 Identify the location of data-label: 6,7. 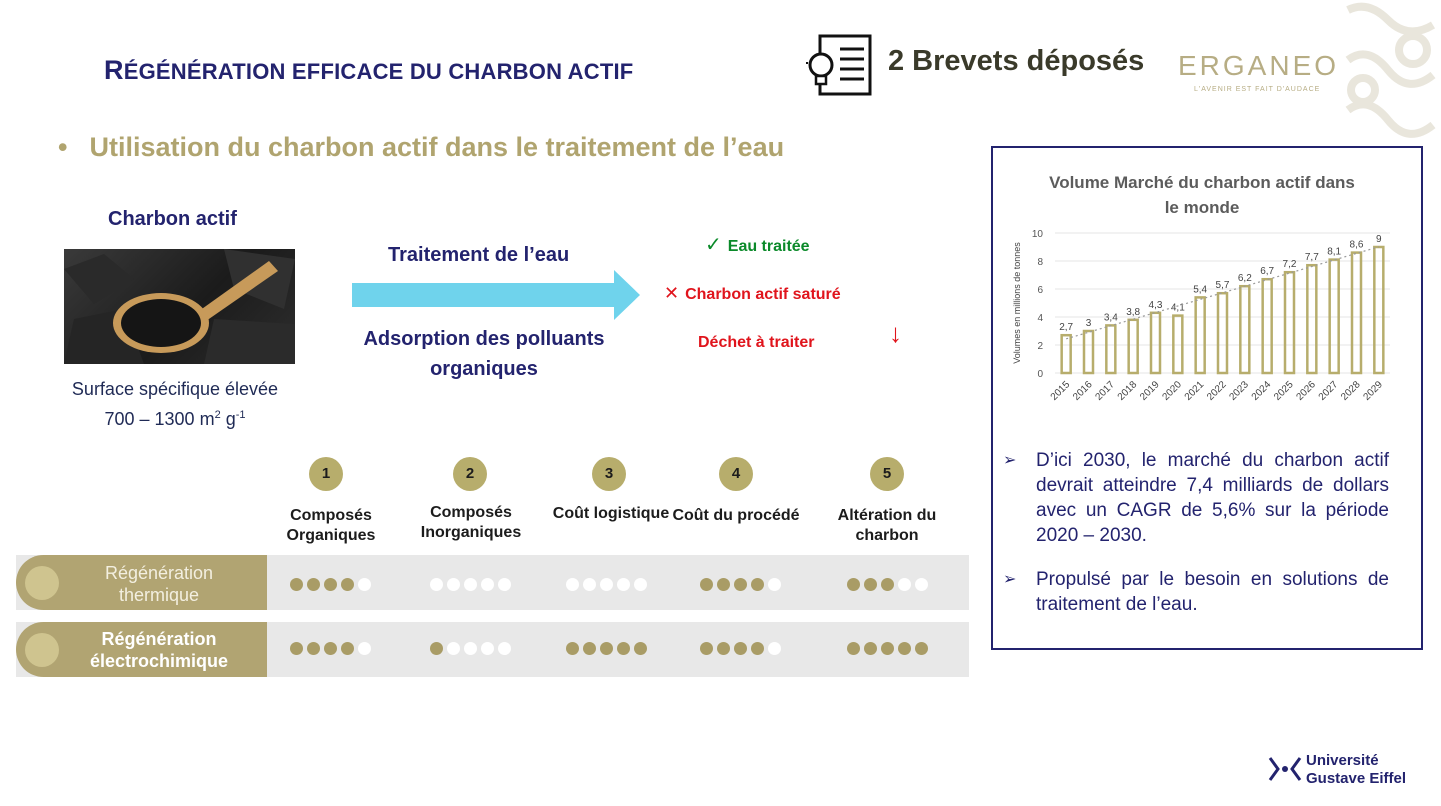
(1267, 271).